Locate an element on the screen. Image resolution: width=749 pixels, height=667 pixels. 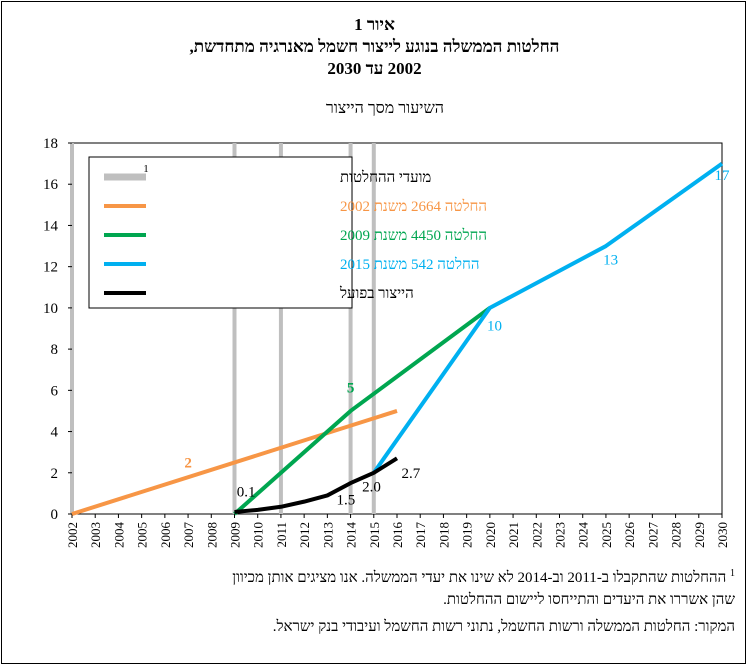
y-tick-label: 18 is located at coordinates (50, 144).